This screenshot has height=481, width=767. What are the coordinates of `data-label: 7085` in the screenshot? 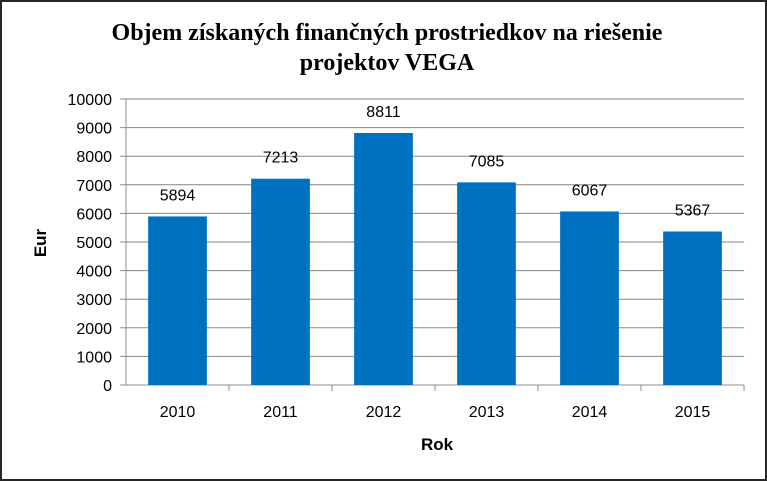 It's located at (487, 161).